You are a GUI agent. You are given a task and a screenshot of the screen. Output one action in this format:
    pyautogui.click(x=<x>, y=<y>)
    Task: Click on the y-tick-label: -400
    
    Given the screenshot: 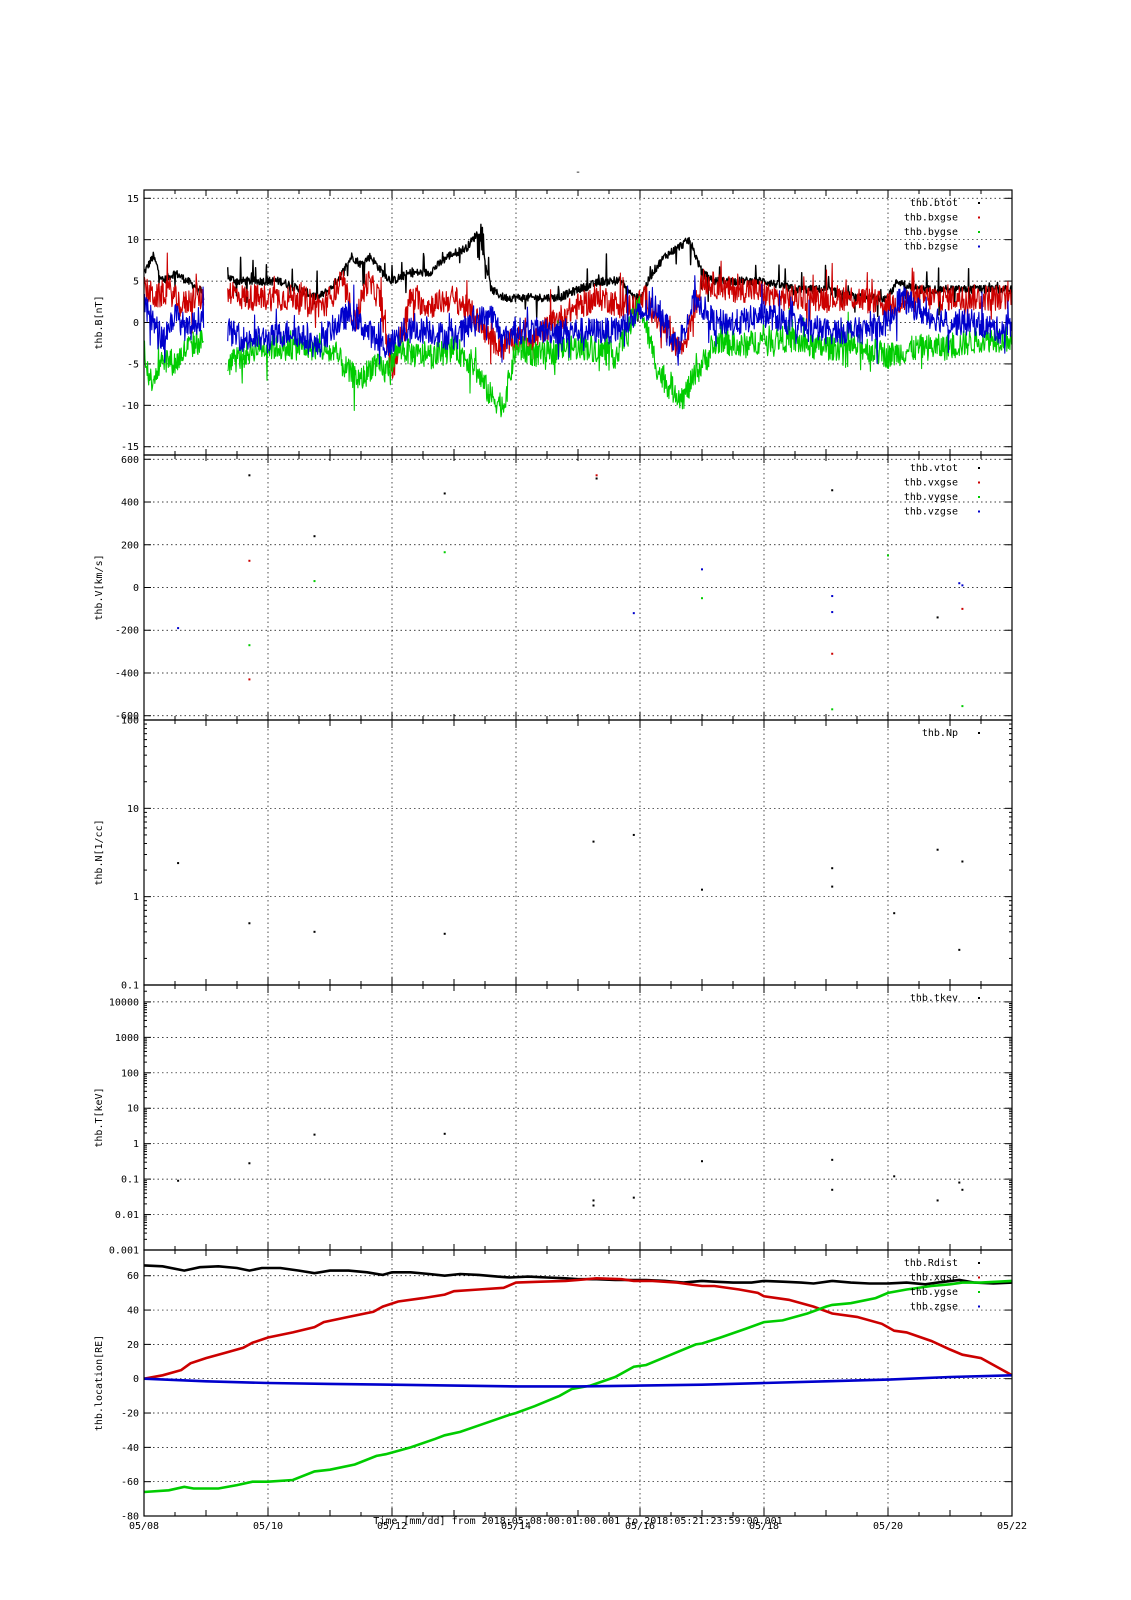 What is the action you would take?
    pyautogui.click(x=127, y=673)
    